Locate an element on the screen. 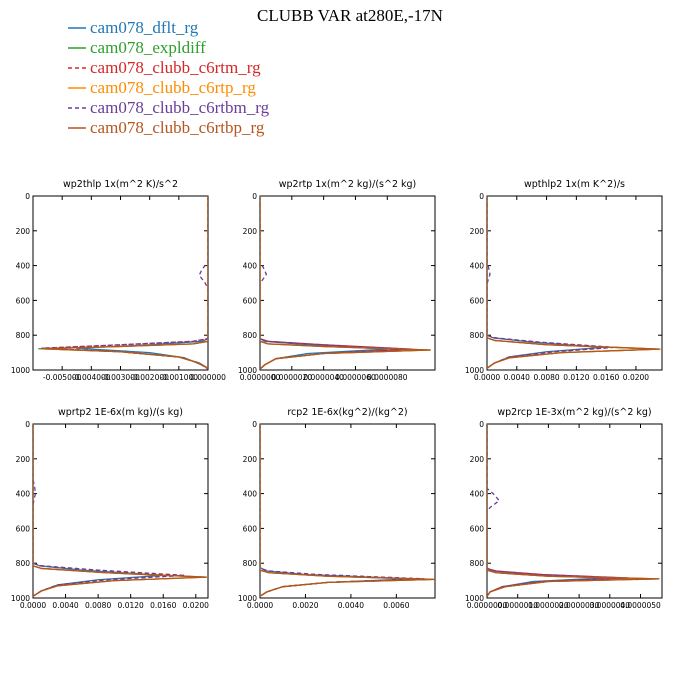 This screenshot has width=700, height=700. panel-title: wp2thlp 1x(m^2 K)/s^2 is located at coordinates (120, 184).